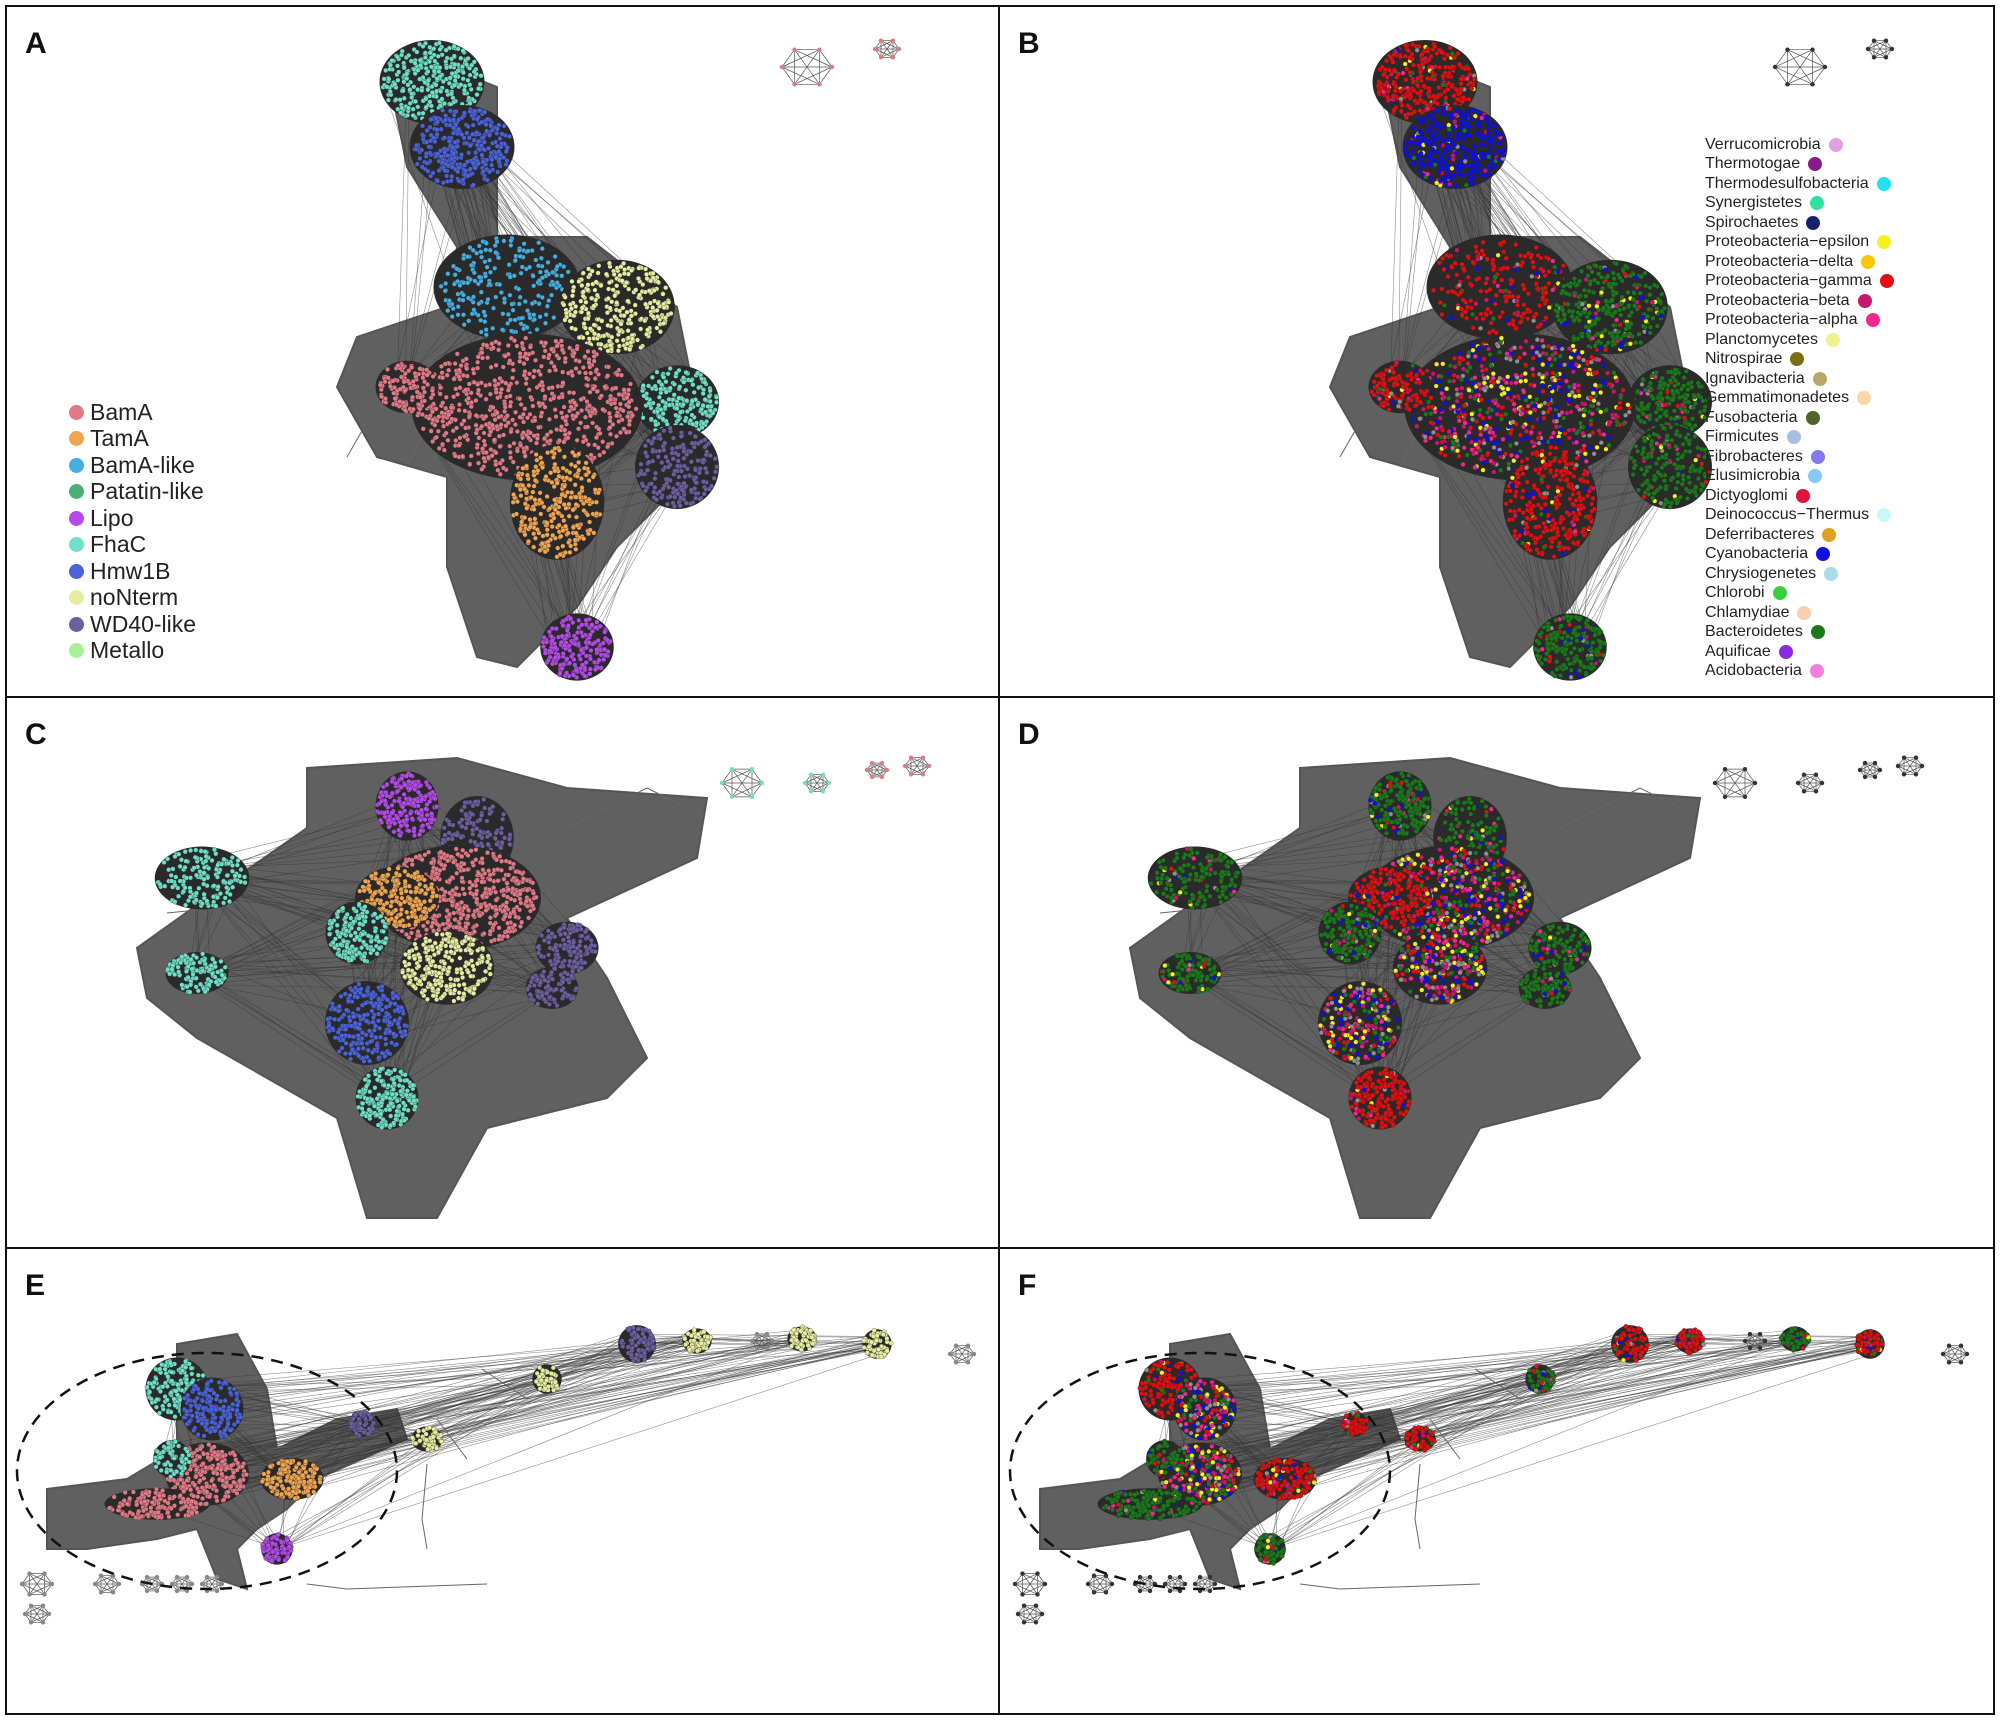  Describe the element at coordinates (677, 467) in the screenshot. I see `node-cluster` at that location.